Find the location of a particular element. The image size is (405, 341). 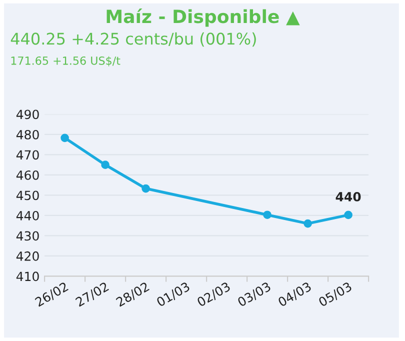

y-tick-label: 490 is located at coordinates (27, 115).